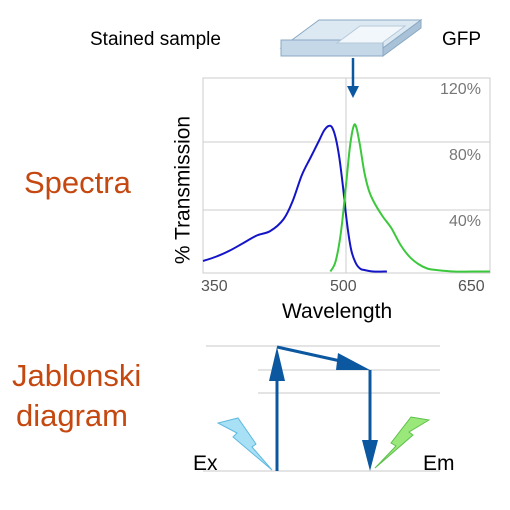 The height and width of the screenshot is (510, 510). What do you see at coordinates (465, 221) in the screenshot?
I see `y-tick-label: 40%` at bounding box center [465, 221].